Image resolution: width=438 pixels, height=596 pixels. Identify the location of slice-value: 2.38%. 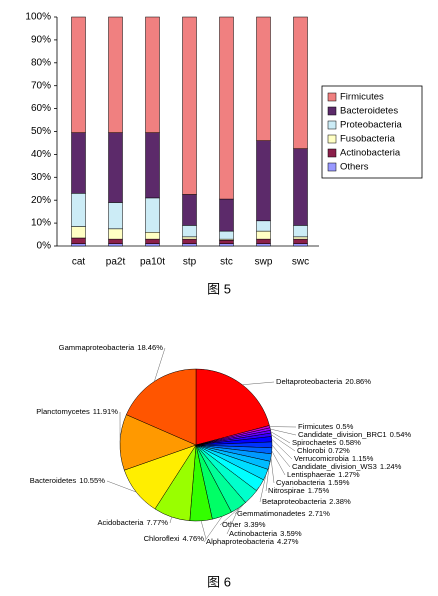
(340, 501).